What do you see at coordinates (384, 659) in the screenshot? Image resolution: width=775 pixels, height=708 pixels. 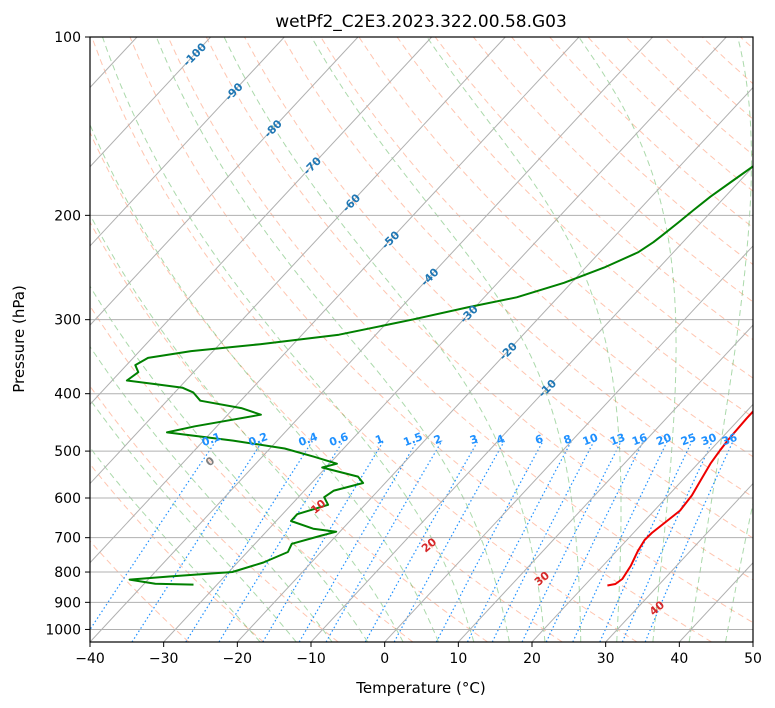 I see `x-tick-label: 0` at bounding box center [384, 659].